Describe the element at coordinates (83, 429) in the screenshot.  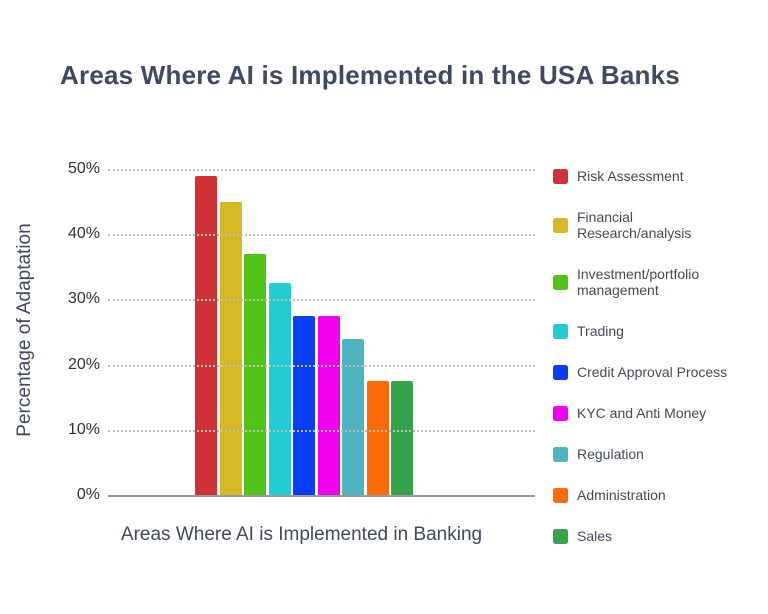
I see `y-tick-10pct: 10%` at that location.